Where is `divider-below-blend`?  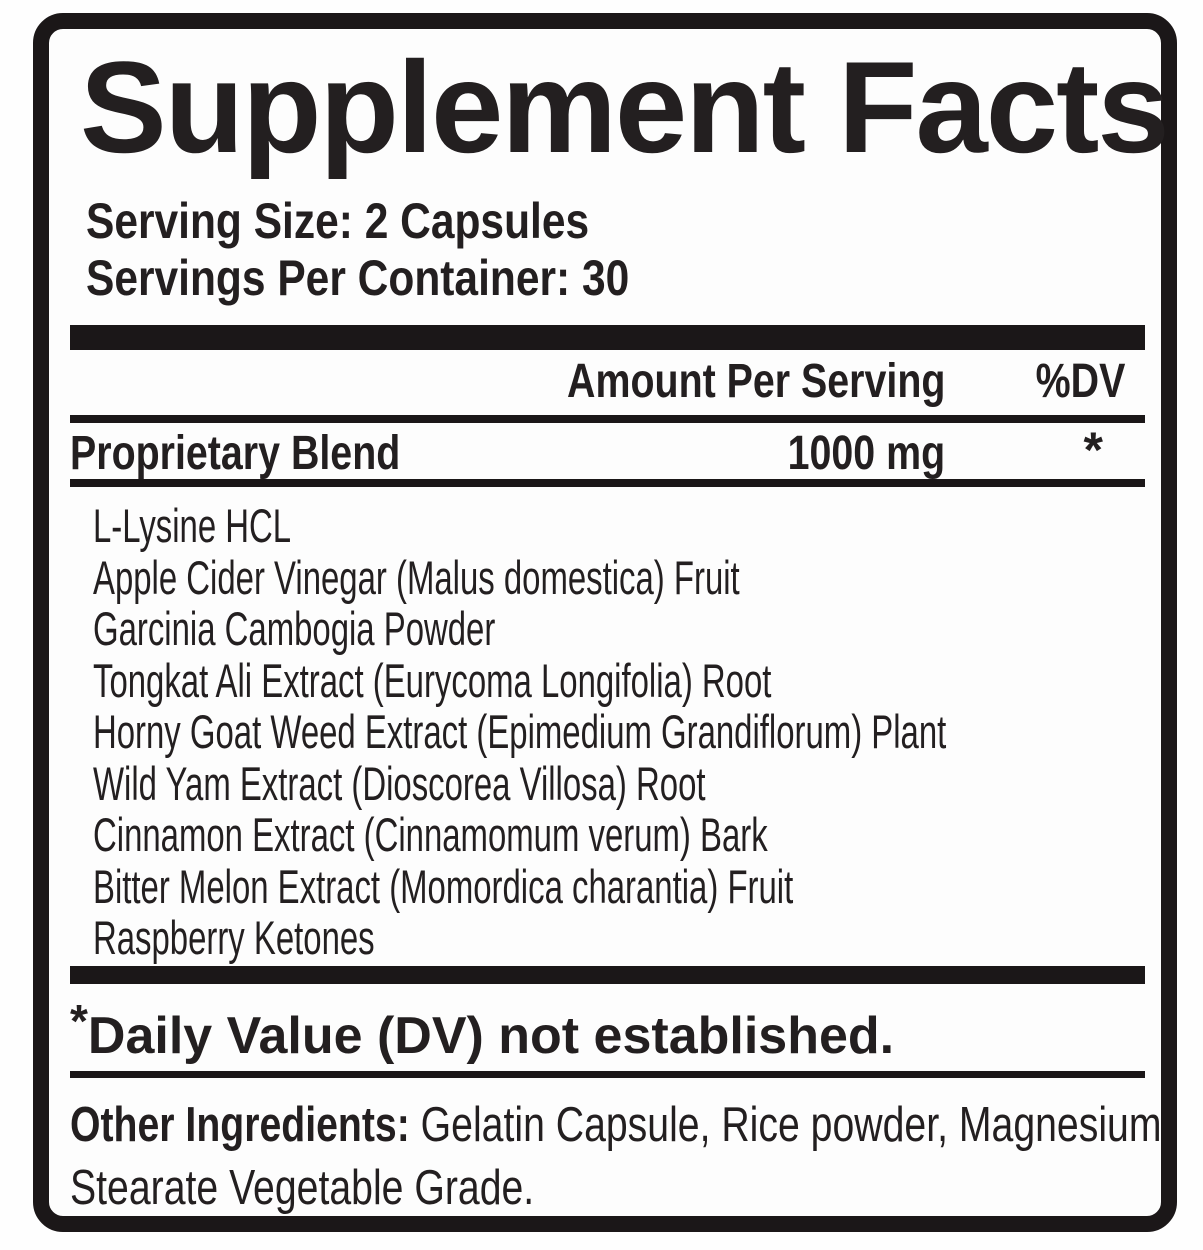 divider-below-blend is located at coordinates (607, 483).